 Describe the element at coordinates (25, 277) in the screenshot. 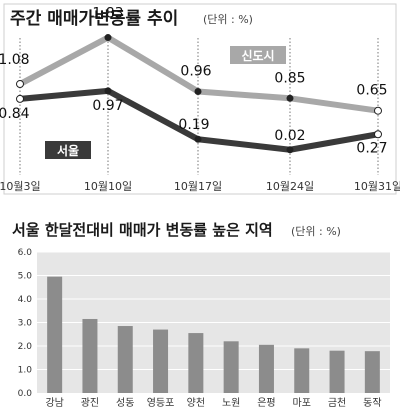

I see `y-tick-label: 5.0` at that location.